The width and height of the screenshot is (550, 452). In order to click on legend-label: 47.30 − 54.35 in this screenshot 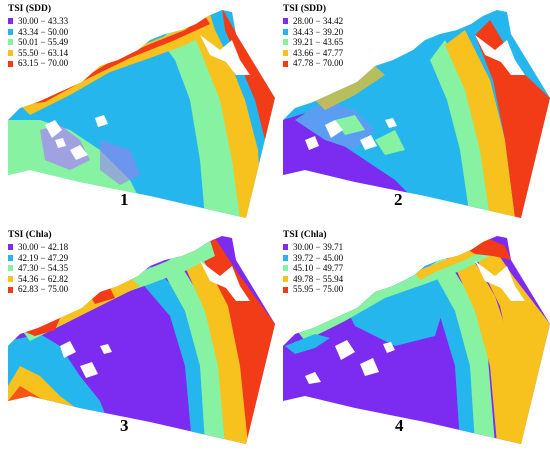, I will do `click(43, 268)`.